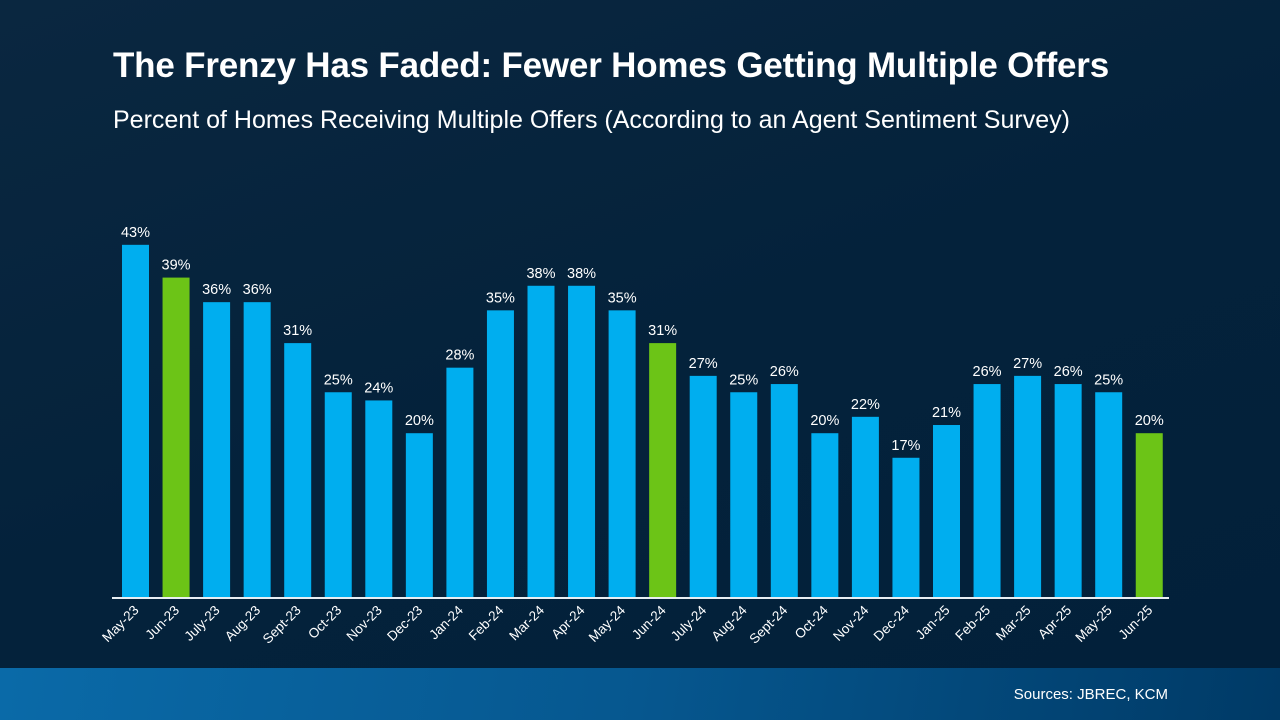  What do you see at coordinates (1013, 623) in the screenshot?
I see `x-tick-label: Mar-25` at bounding box center [1013, 623].